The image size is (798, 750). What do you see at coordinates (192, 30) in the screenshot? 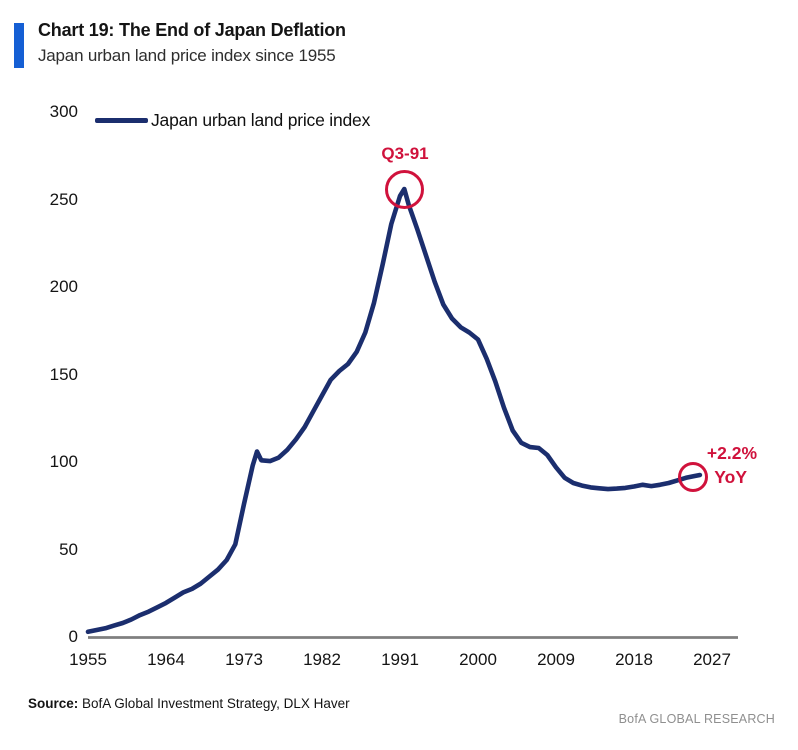
I see `page-title: Chart 19: The End of Japan Deflation` at bounding box center [192, 30].